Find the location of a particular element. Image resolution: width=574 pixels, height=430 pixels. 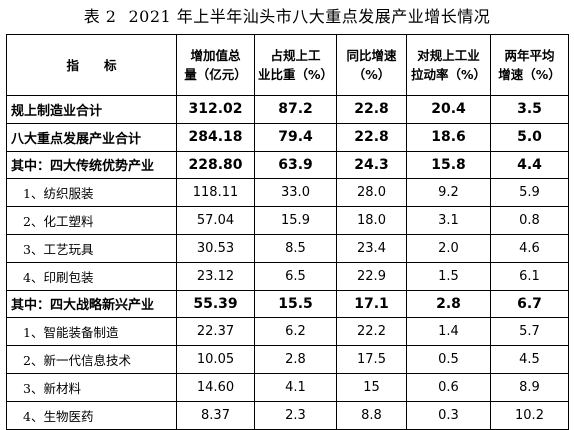

cell-share: 63.9 is located at coordinates (295, 165).